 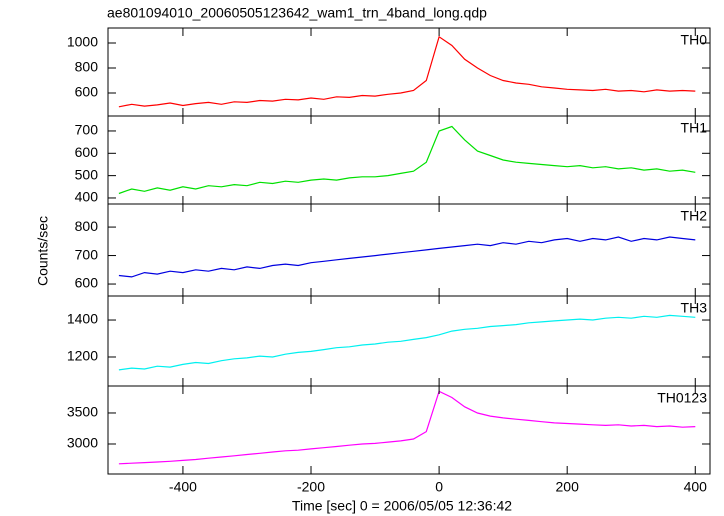 I want to click on y-tick-label: 1200, so click(x=82, y=356).